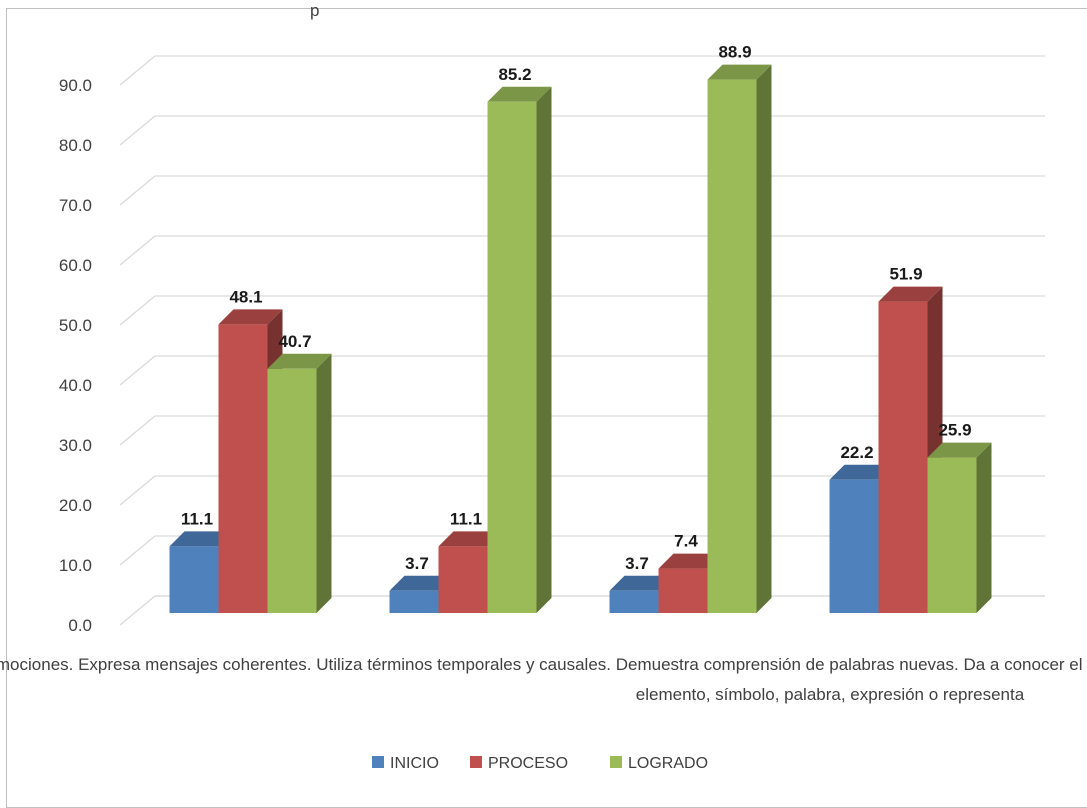 The width and height of the screenshot is (1087, 808). What do you see at coordinates (294, 341) in the screenshot?
I see `data-label: 40.7` at bounding box center [294, 341].